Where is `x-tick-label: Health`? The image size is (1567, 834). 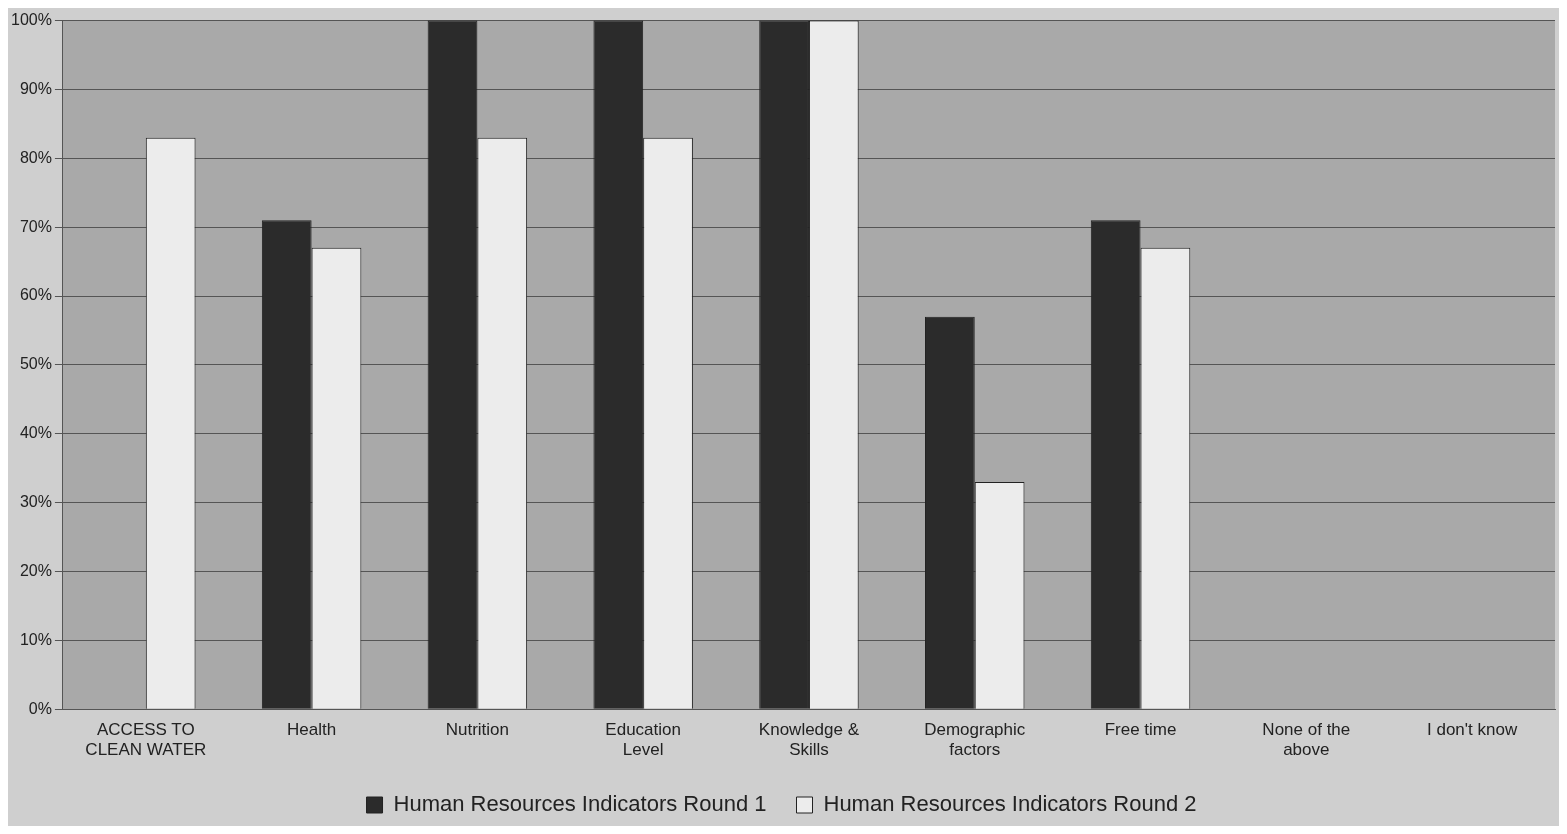
x-tick-label: Health is located at coordinates (312, 730).